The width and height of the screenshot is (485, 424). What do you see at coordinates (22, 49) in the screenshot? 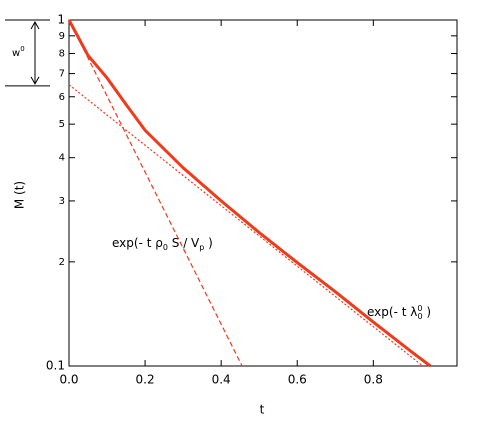
I see `bracket-label-part: 0` at bounding box center [22, 49].